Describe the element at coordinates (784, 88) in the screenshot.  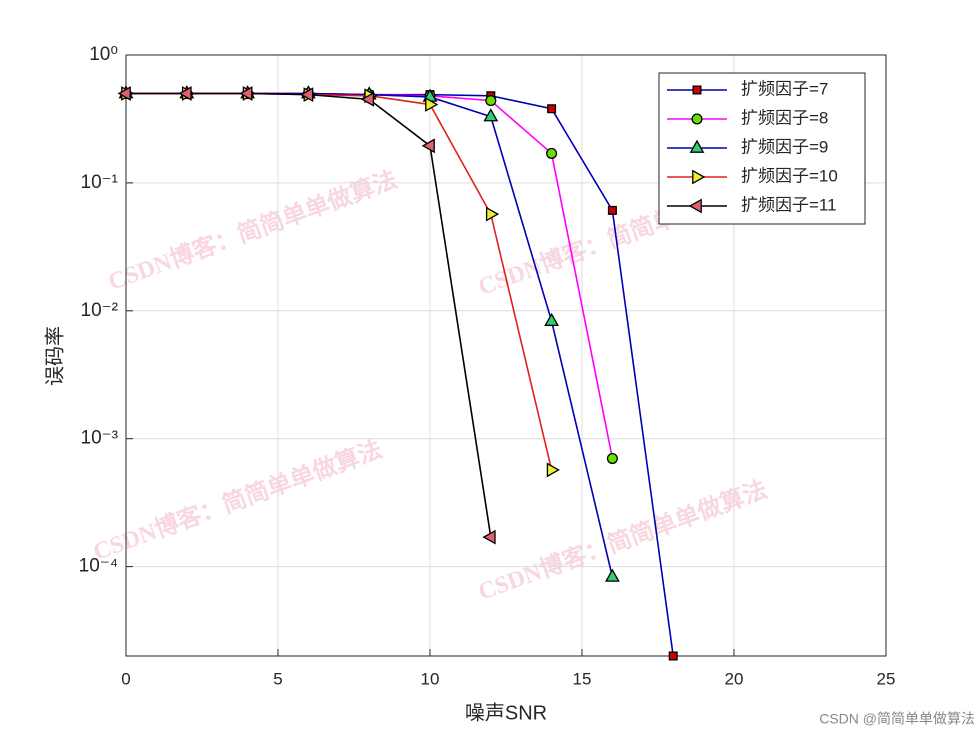
I see `legend-label: 扩频因子=7` at that location.